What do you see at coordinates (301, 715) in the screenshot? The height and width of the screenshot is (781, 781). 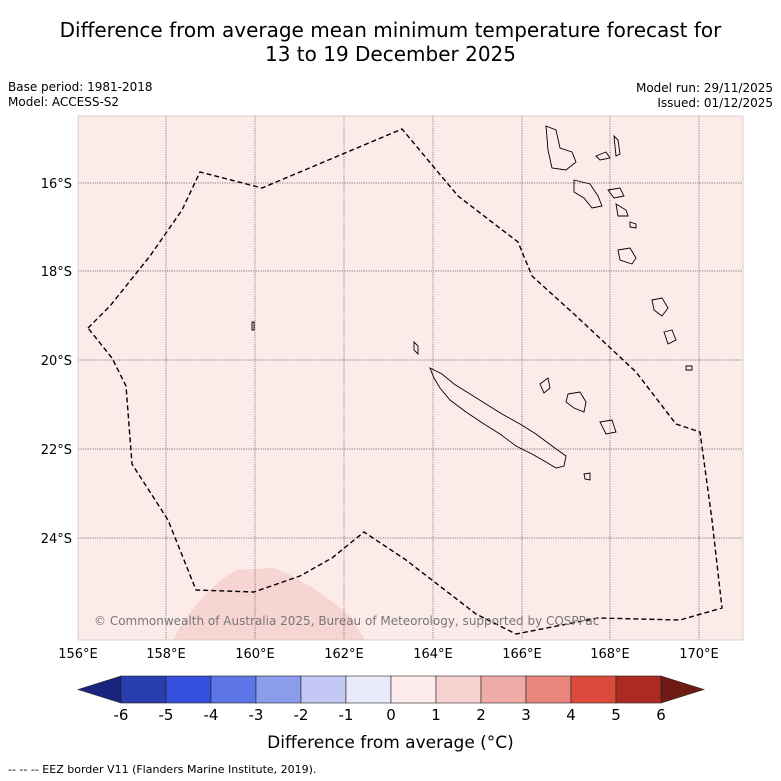 I see `colorbar-tick: -2` at bounding box center [301, 715].